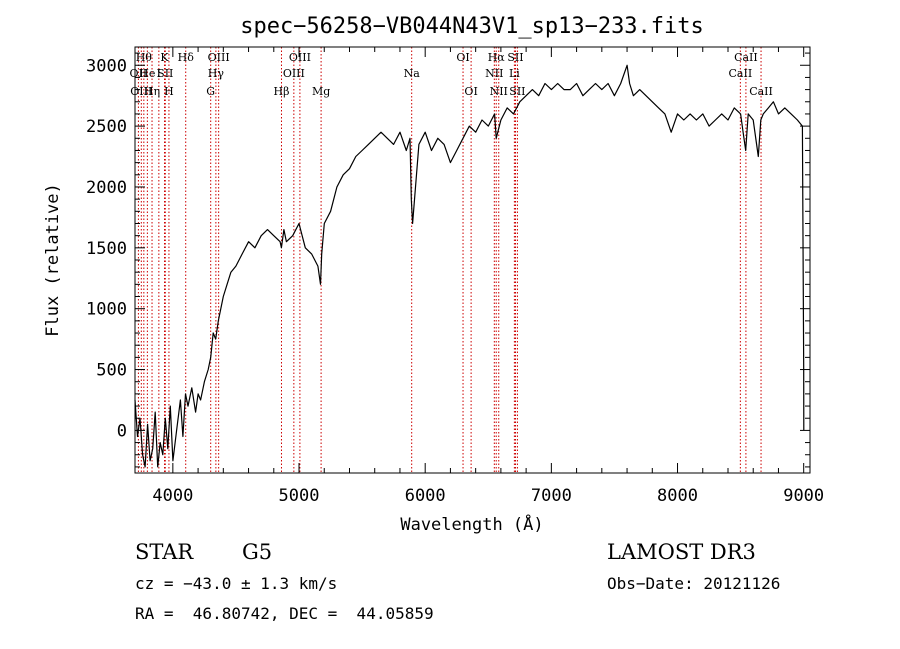  Describe the element at coordinates (694, 583) in the screenshot. I see `observation-date: Obs−Date: 20121126` at that location.